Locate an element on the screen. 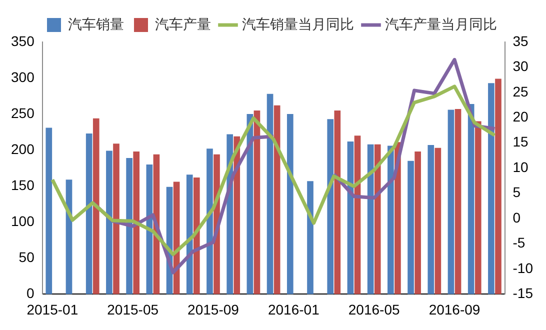 The height and width of the screenshot is (330, 546). y-tick-label: 50 is located at coordinates (26, 257).